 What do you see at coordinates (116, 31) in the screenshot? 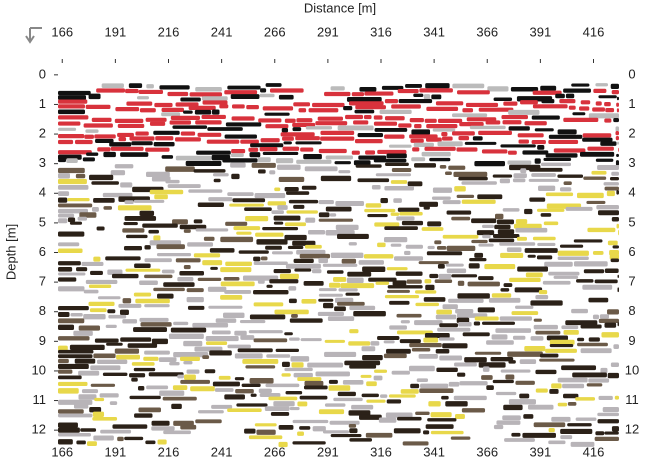
I see `x-tick-label-top: 191` at bounding box center [116, 31].